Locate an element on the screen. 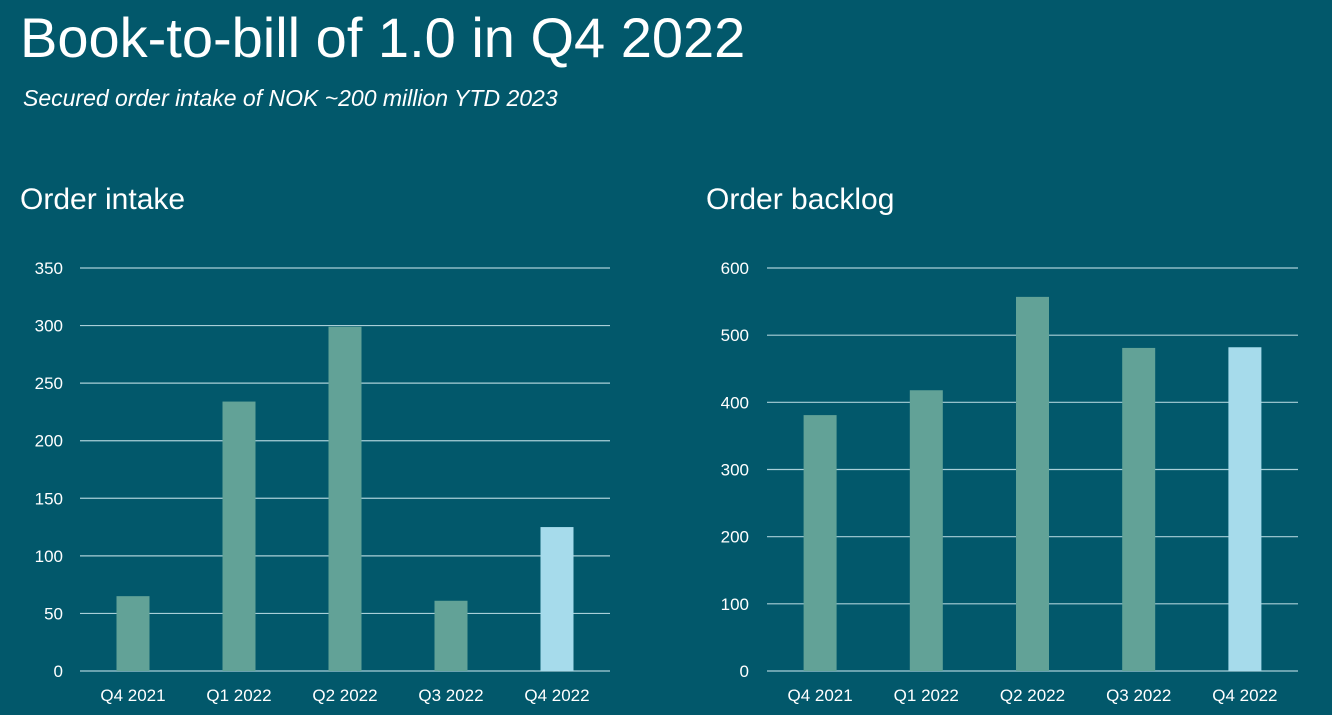 This screenshot has width=1332, height=715. y-tick-label: 600 is located at coordinates (735, 268).